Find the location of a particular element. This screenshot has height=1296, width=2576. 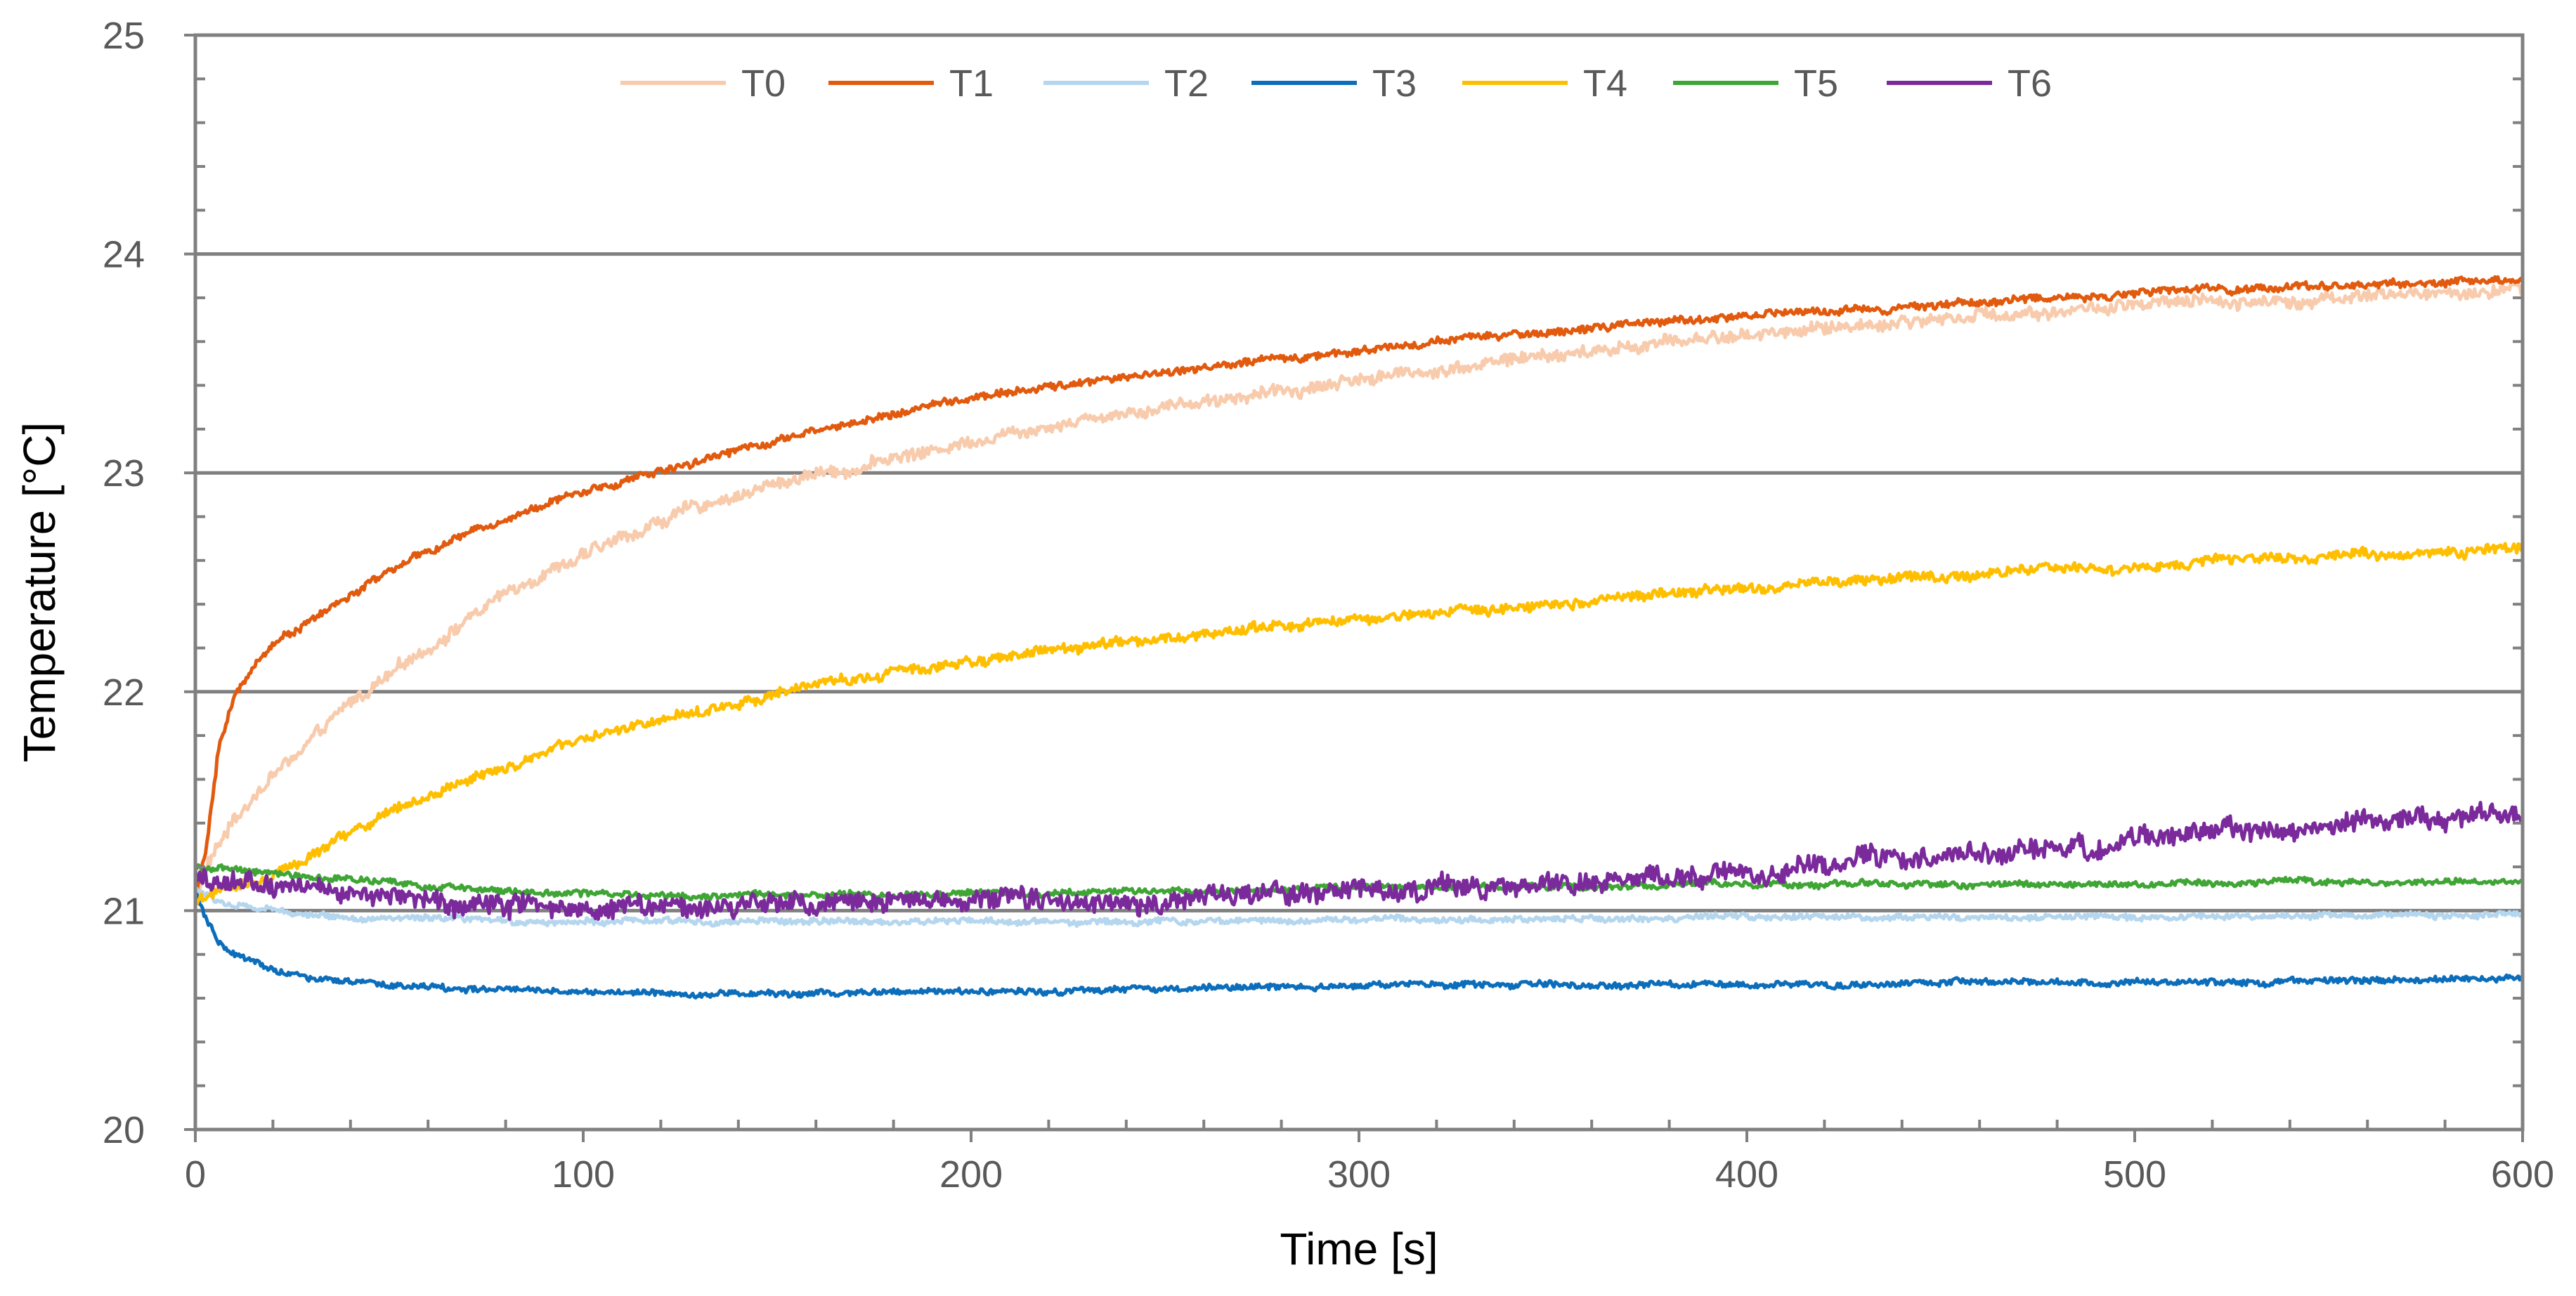

x-tick-label: 400 is located at coordinates (1746, 1174).